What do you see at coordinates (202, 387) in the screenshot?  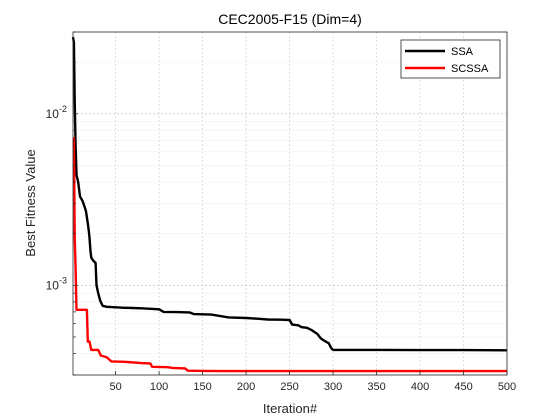 I see `x-tick-label: 150` at bounding box center [202, 387].